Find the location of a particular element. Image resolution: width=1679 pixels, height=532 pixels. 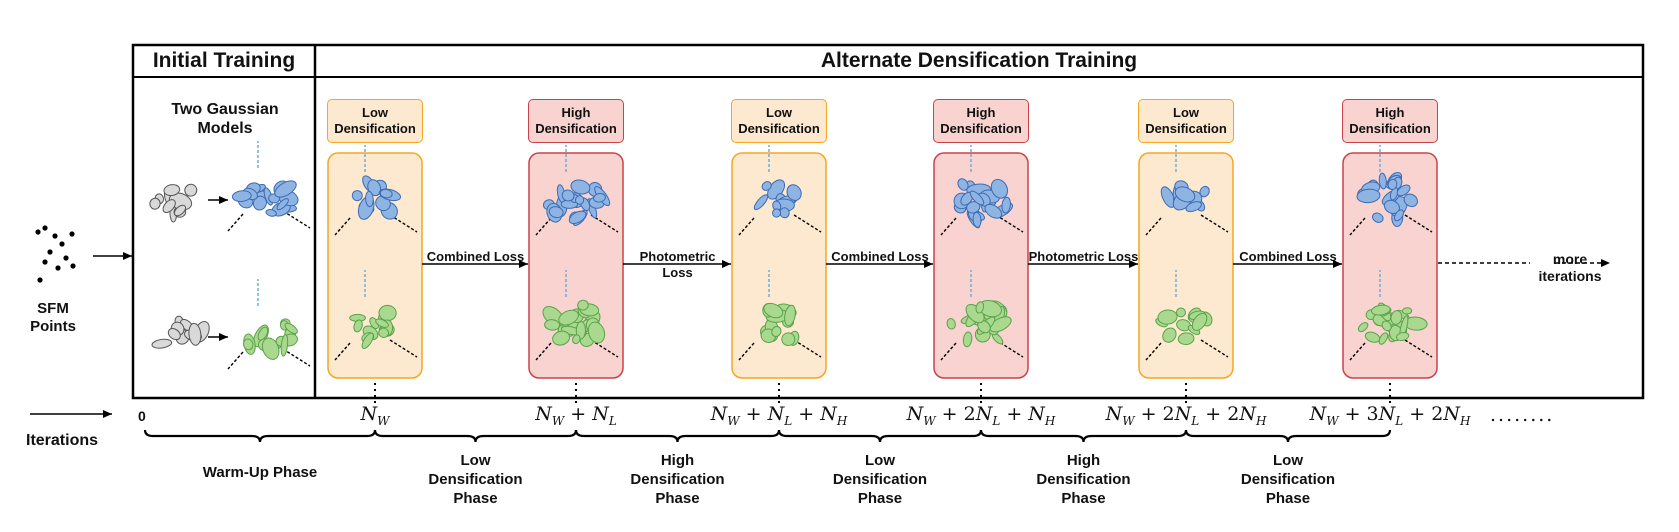

phase-label-3: High Densification Phase is located at coordinates (677, 479).